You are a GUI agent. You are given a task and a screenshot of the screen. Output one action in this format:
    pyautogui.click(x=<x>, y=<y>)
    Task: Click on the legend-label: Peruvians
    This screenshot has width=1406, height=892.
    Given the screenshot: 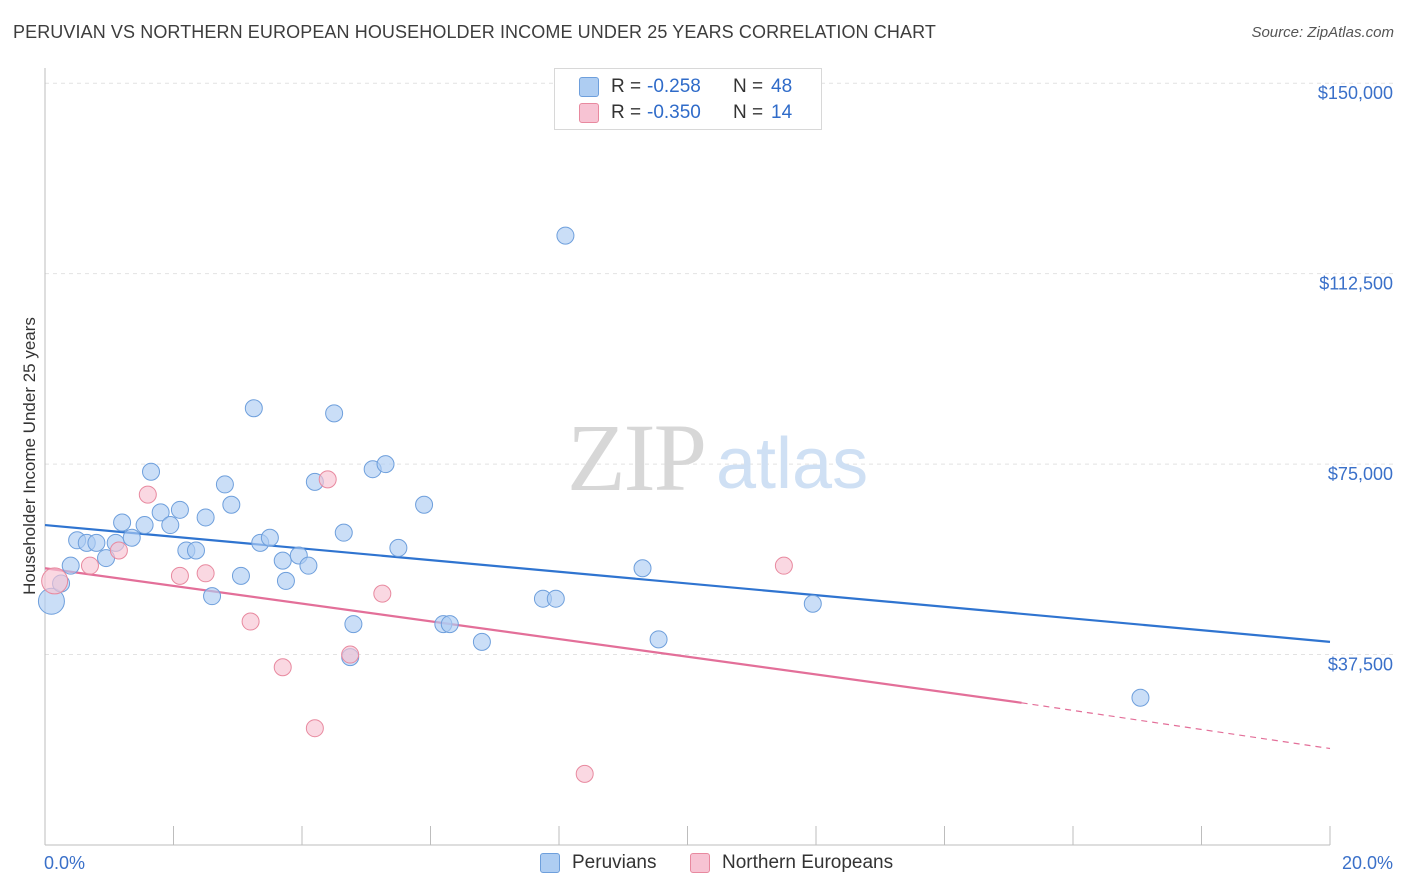 What is the action you would take?
    pyautogui.click(x=614, y=862)
    